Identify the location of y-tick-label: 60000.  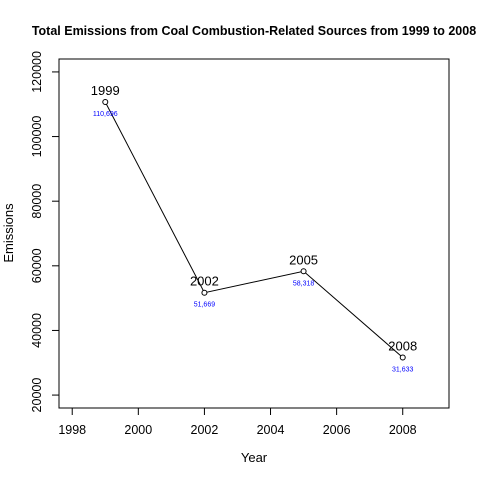
(37, 265).